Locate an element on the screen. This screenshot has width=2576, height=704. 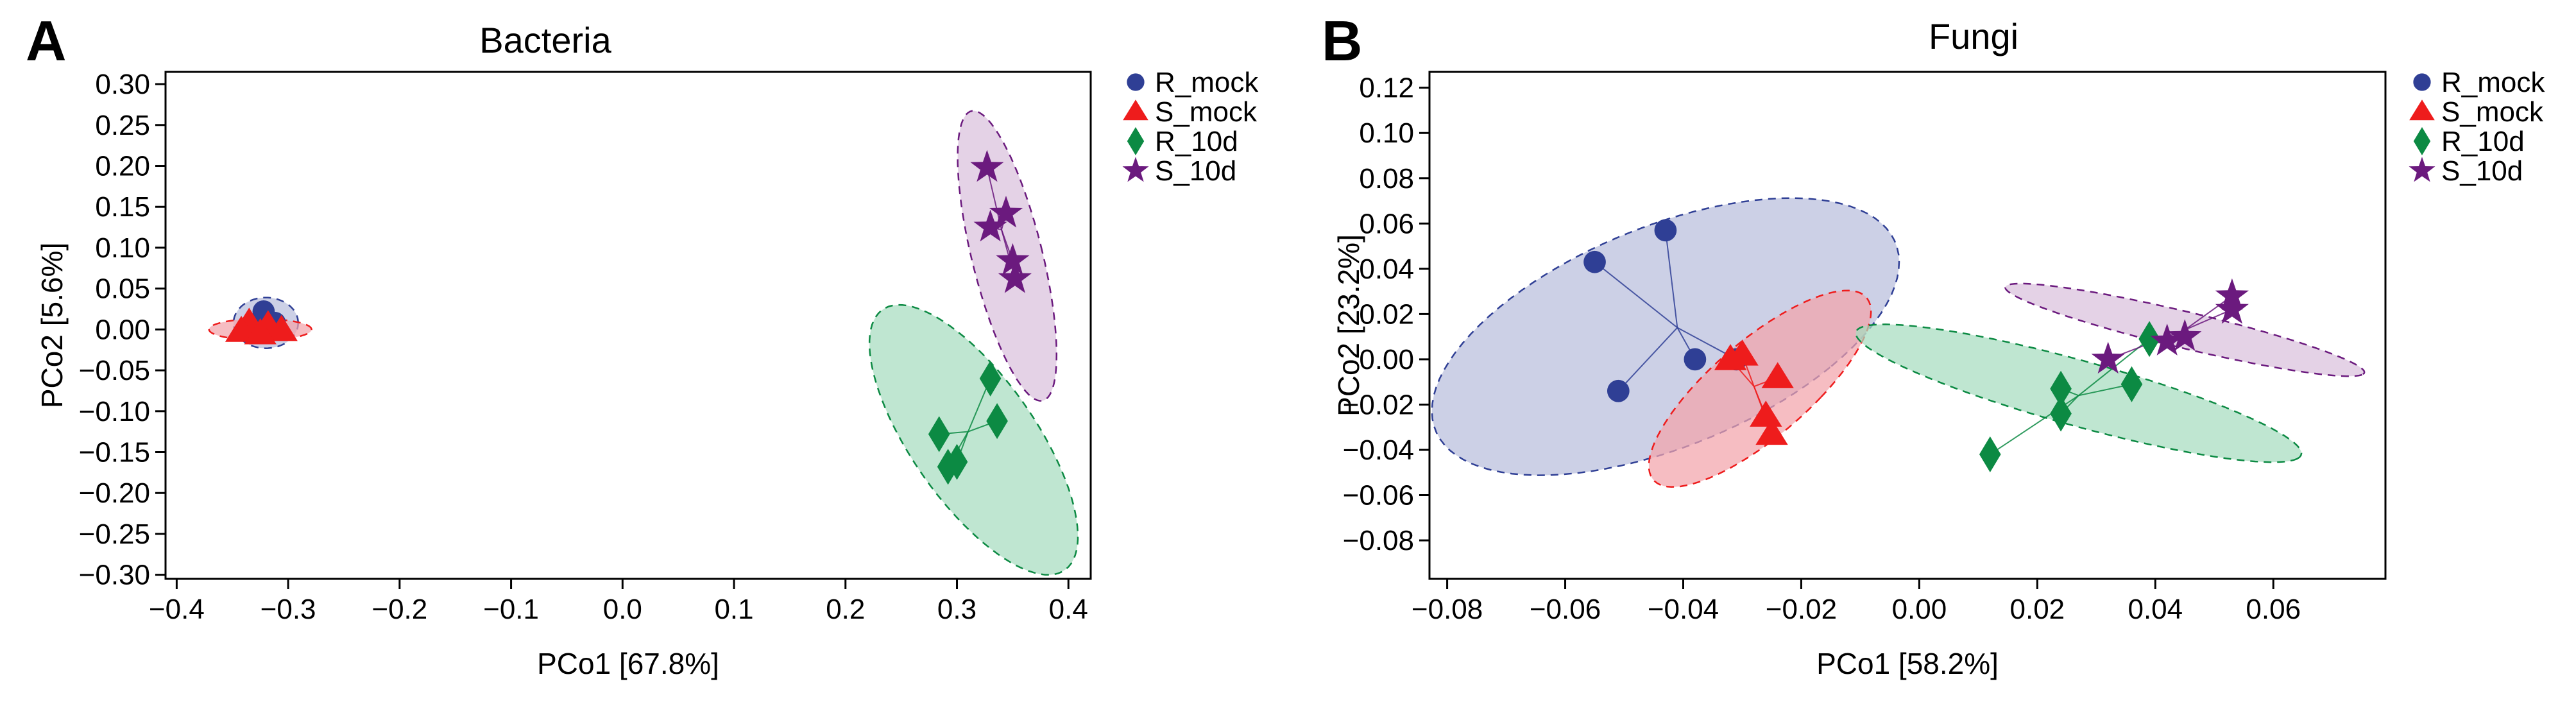
y-tick-label: 0.20 is located at coordinates (122, 167).